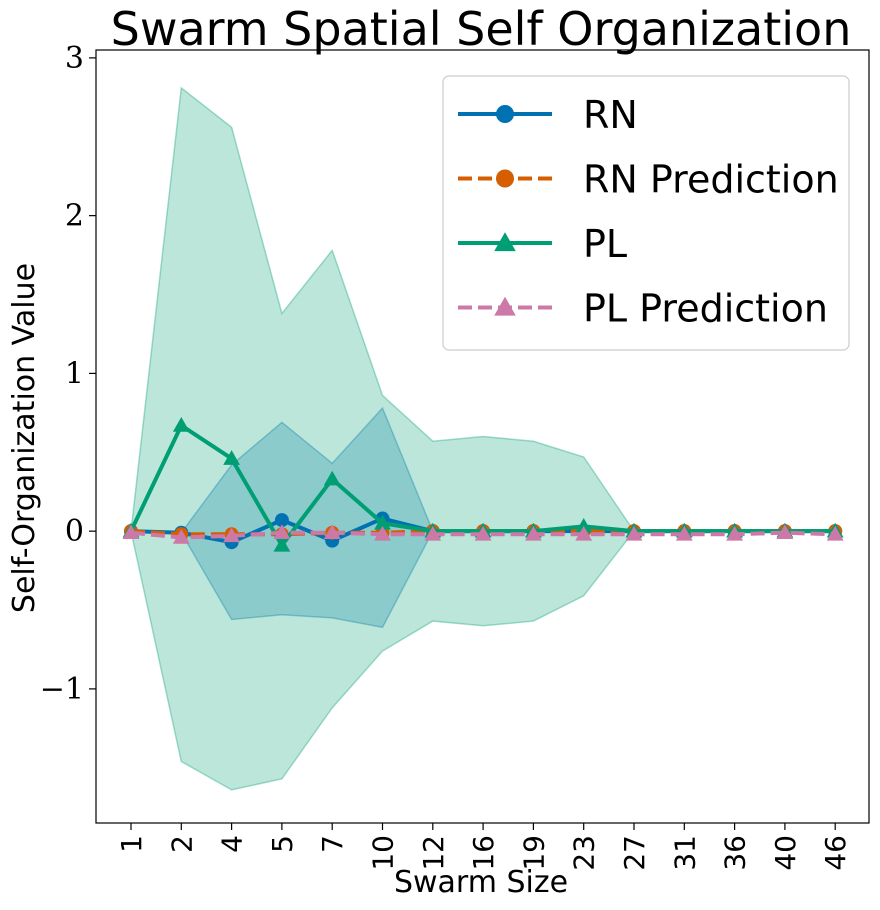 This screenshot has height=910, width=880. What do you see at coordinates (282, 844) in the screenshot?
I see `x-tick-label: 5` at bounding box center [282, 844].